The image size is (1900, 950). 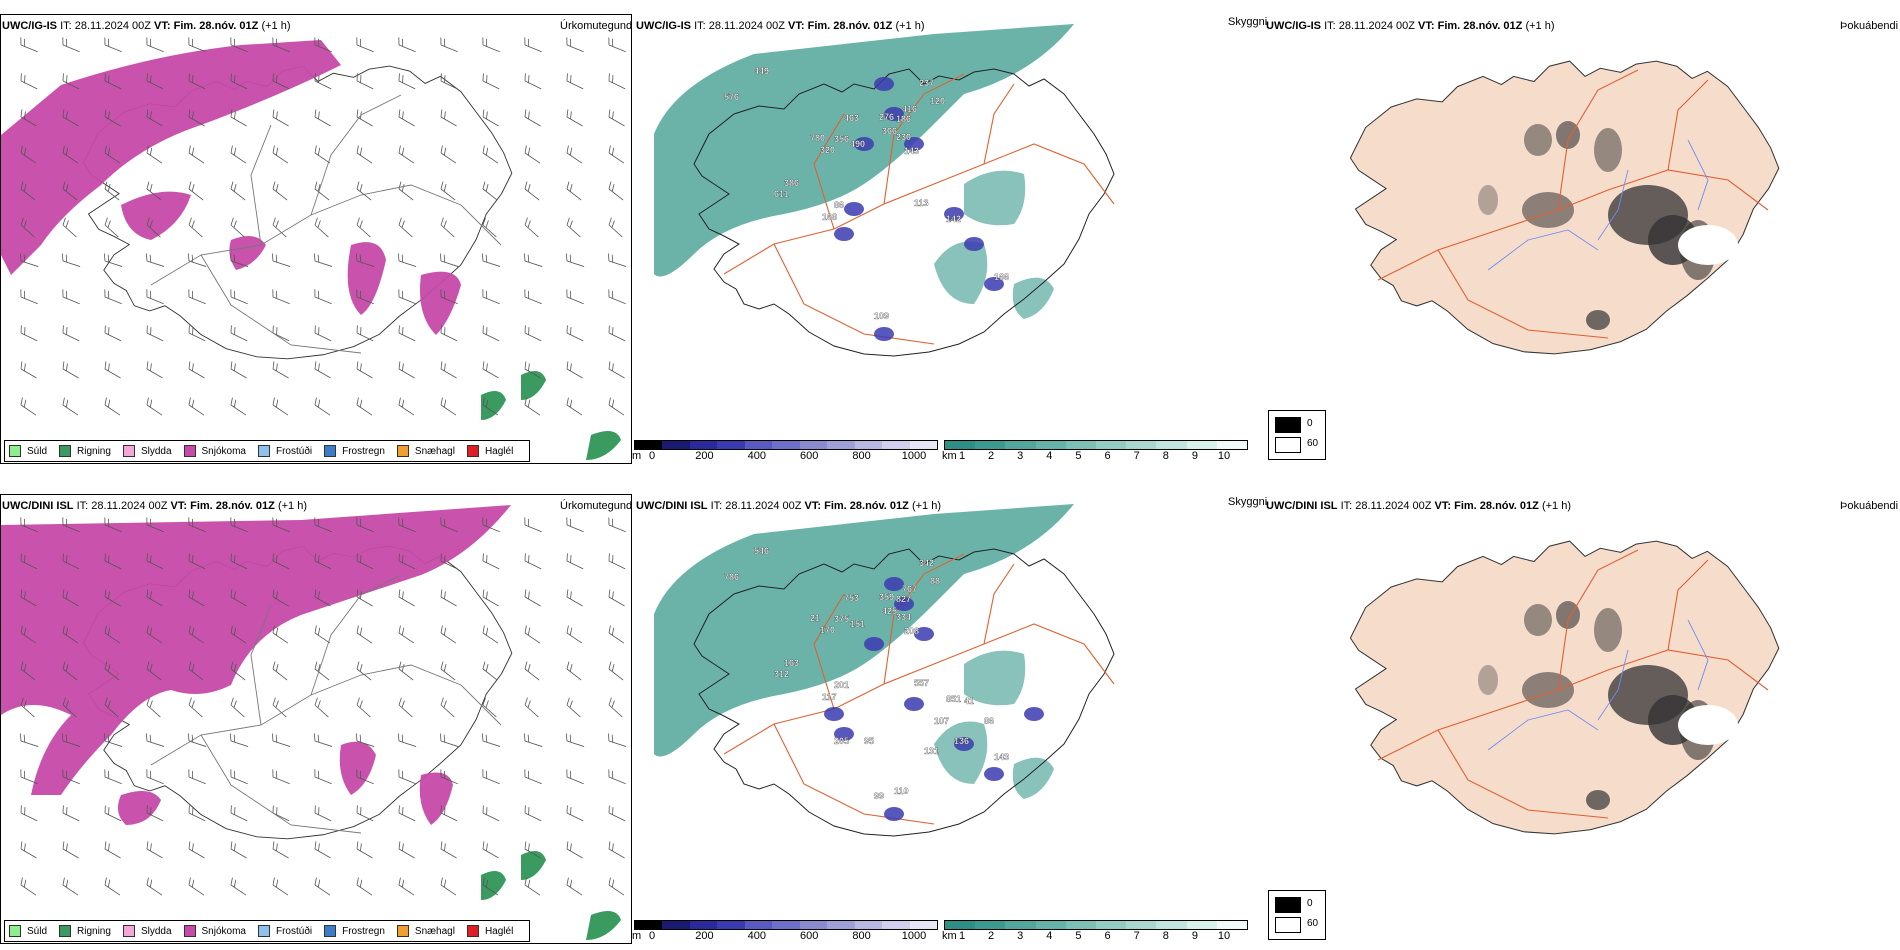 What do you see at coordinates (731, 577) in the screenshot?
I see `cloudbase-label: 786` at bounding box center [731, 577].